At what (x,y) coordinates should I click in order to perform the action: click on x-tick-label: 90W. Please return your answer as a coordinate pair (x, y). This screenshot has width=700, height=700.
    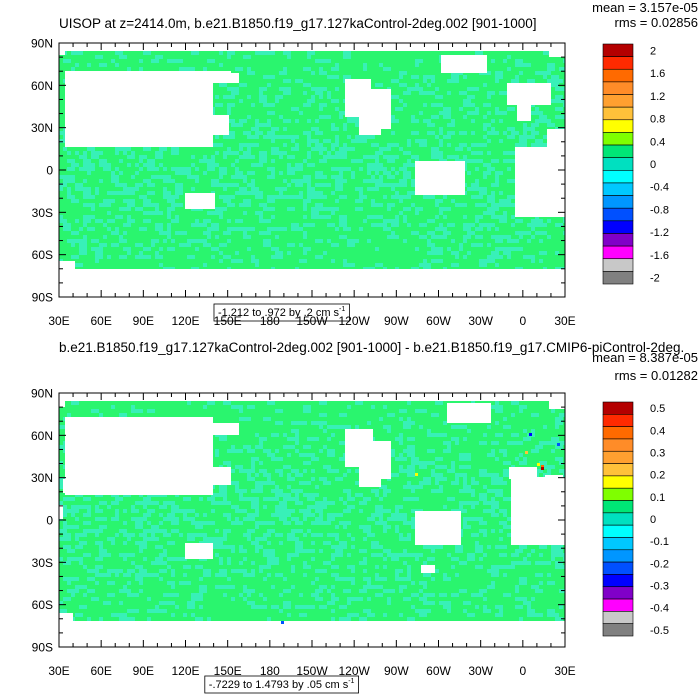
    Looking at the image, I should click on (396, 671).